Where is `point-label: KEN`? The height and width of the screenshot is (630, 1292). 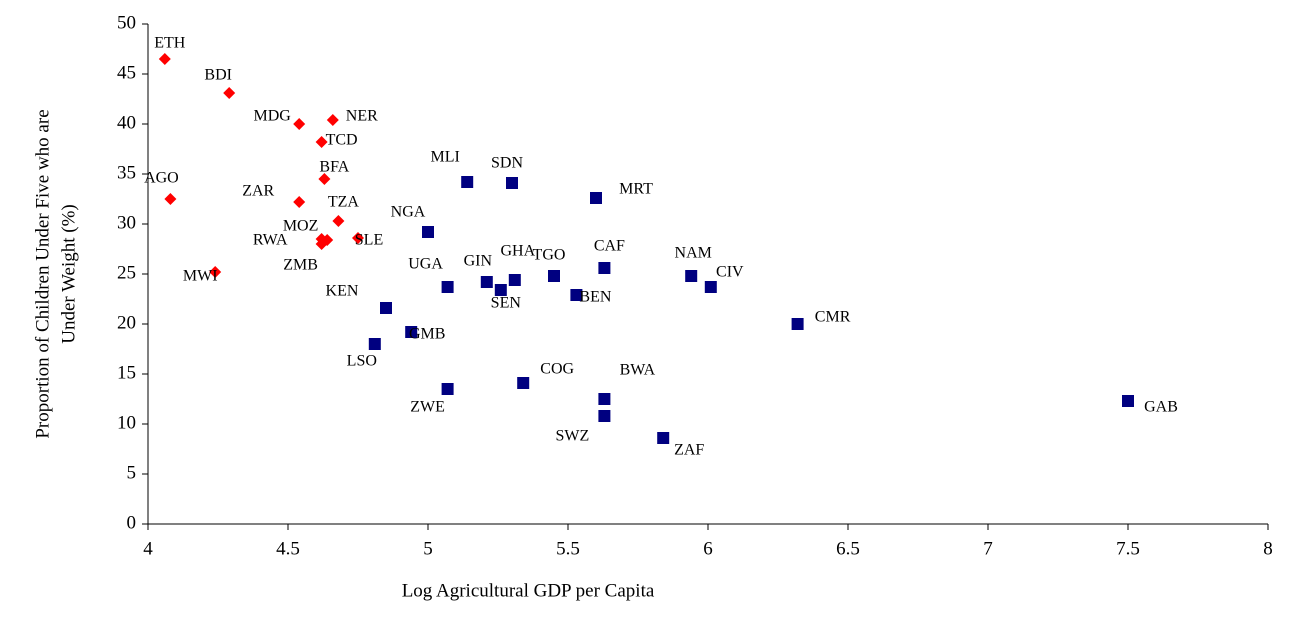
point-label: KEN is located at coordinates (342, 291).